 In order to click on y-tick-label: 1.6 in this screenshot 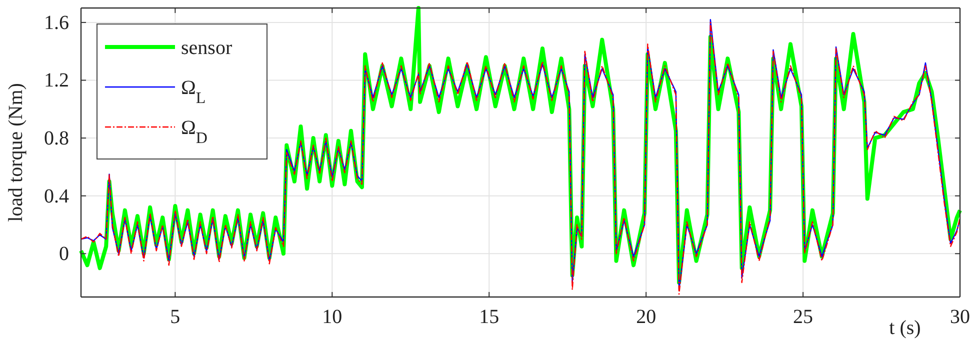, I will do `click(56, 23)`.